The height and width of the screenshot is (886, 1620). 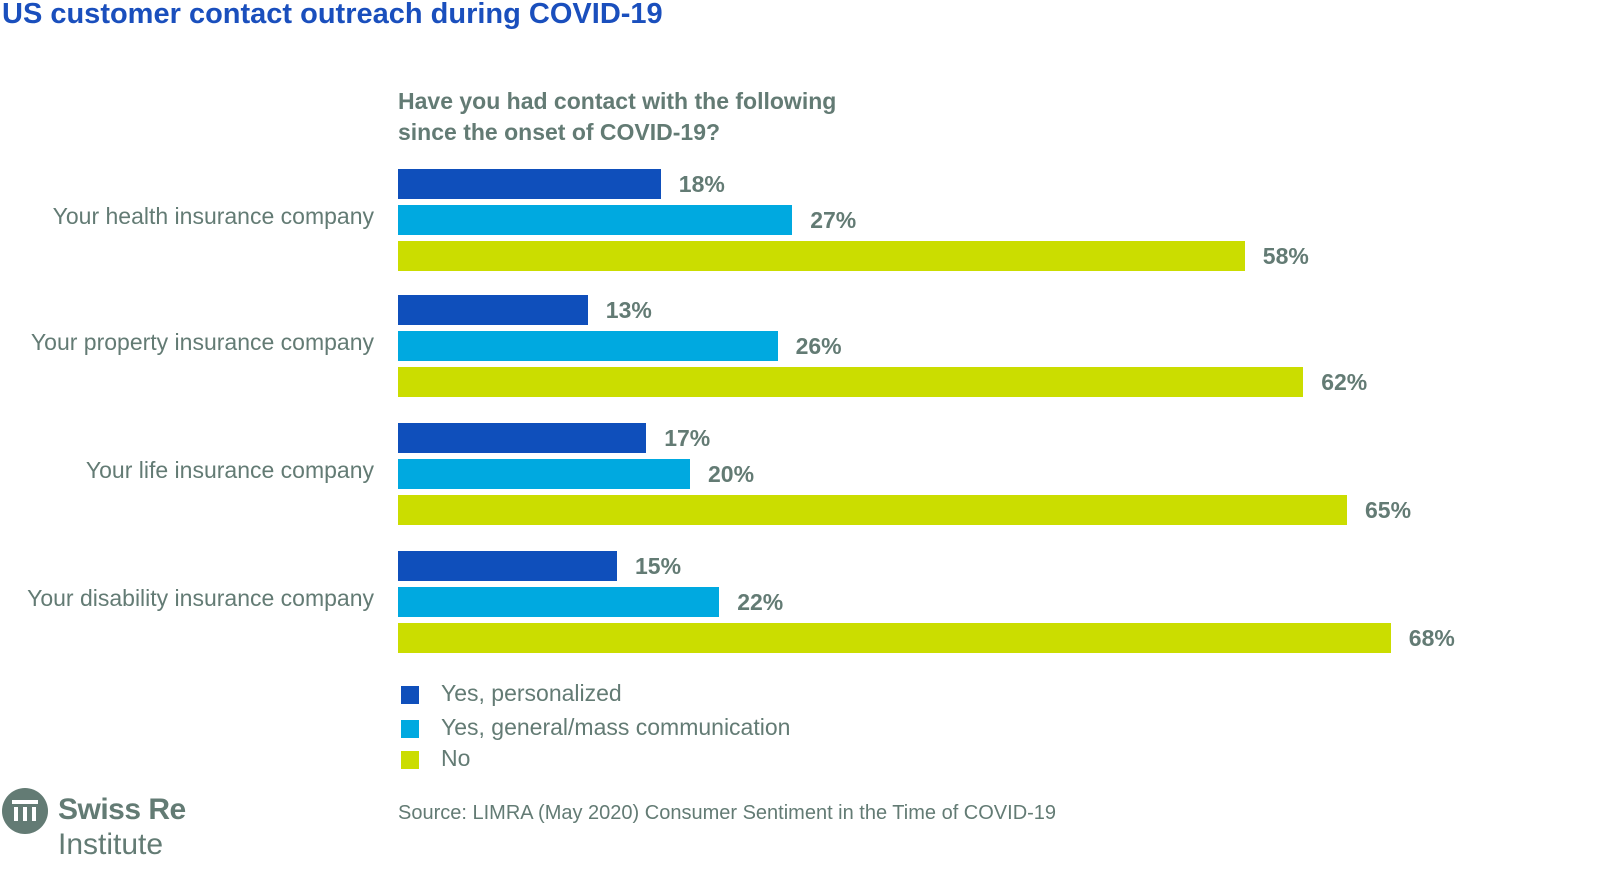 What do you see at coordinates (200, 598) in the screenshot?
I see `category-label: Your disability insurance company` at bounding box center [200, 598].